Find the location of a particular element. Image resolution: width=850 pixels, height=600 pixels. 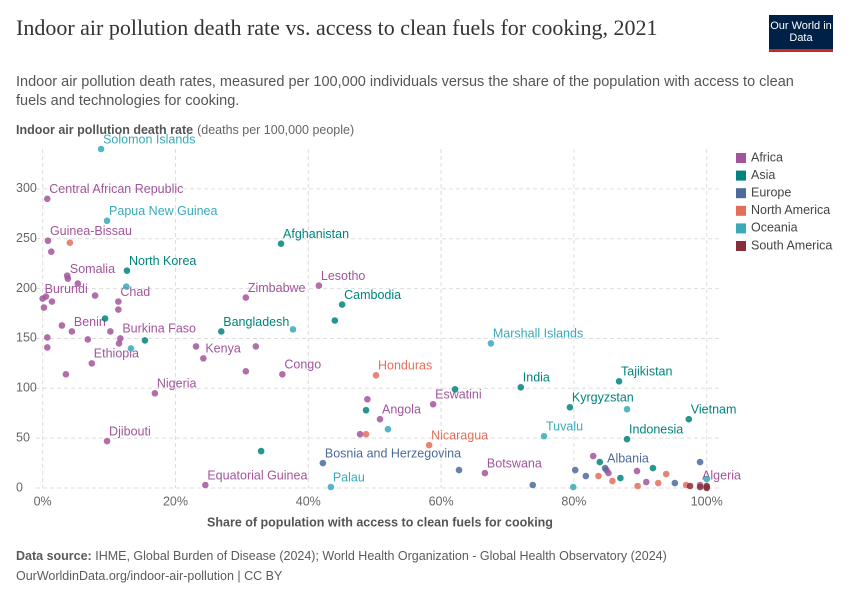

point-label: Nigeria is located at coordinates (177, 384).